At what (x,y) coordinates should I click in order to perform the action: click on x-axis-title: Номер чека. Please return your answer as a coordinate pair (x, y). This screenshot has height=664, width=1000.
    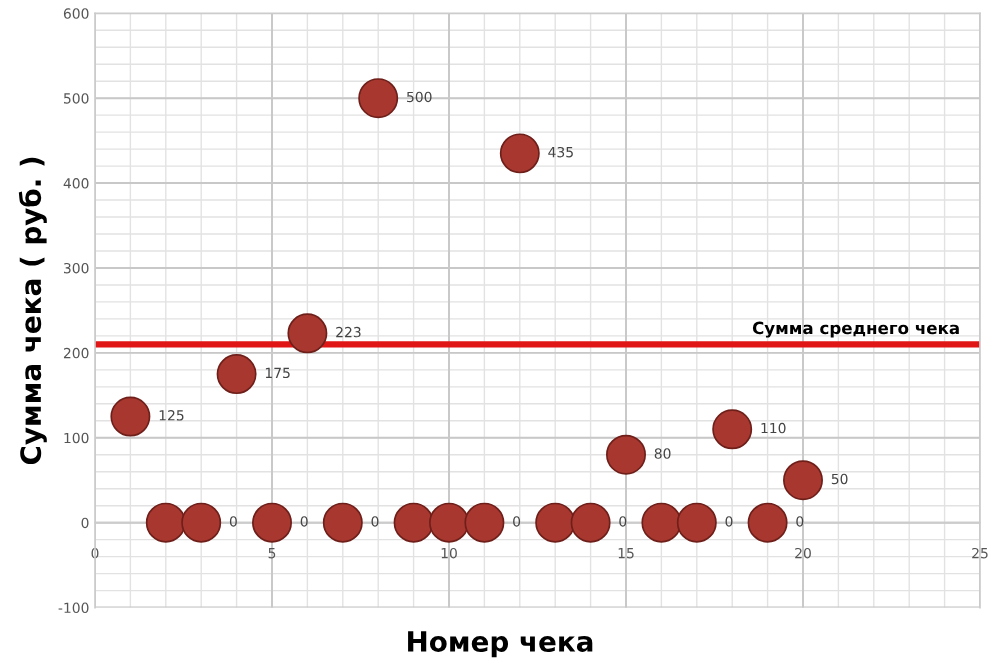
    Looking at the image, I should click on (500, 644).